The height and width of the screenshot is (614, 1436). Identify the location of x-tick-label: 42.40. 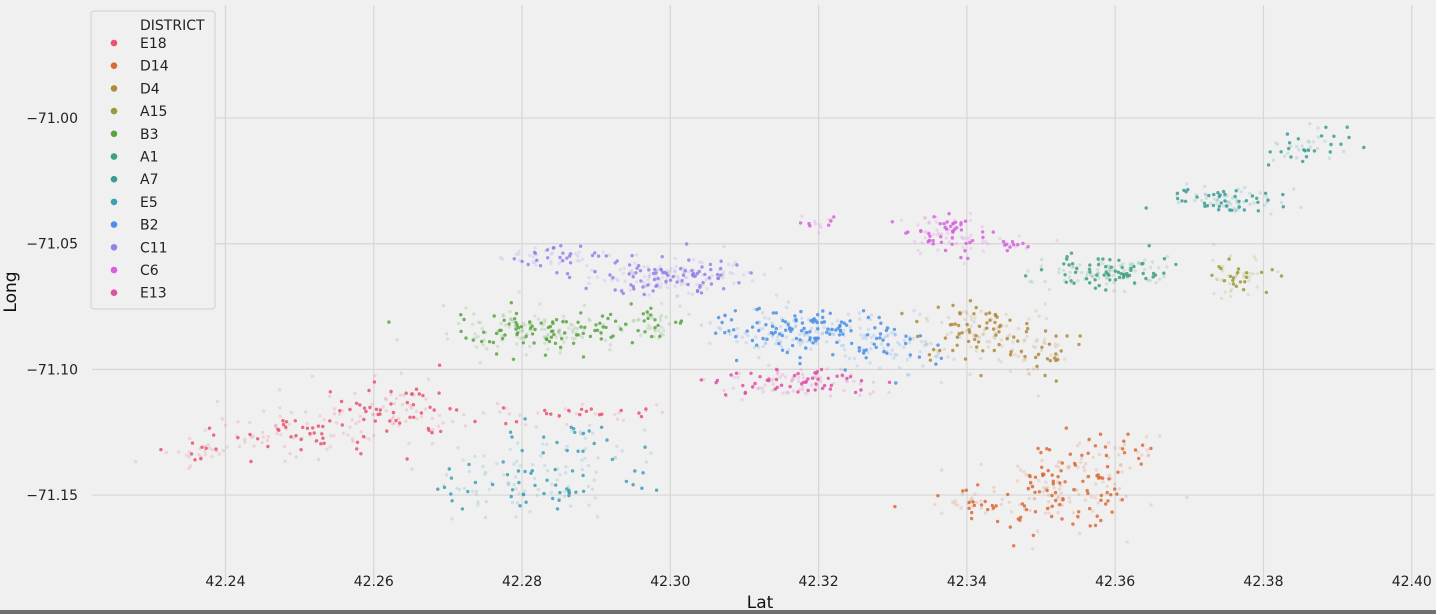
(1412, 582).